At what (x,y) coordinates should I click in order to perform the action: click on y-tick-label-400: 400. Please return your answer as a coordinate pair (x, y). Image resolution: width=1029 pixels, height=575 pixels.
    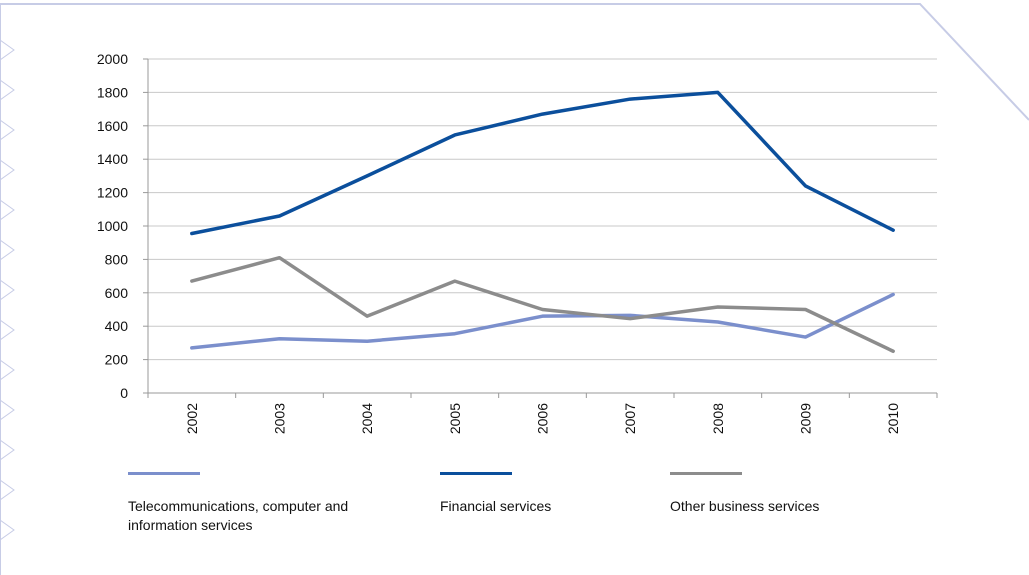
    Looking at the image, I should click on (117, 326).